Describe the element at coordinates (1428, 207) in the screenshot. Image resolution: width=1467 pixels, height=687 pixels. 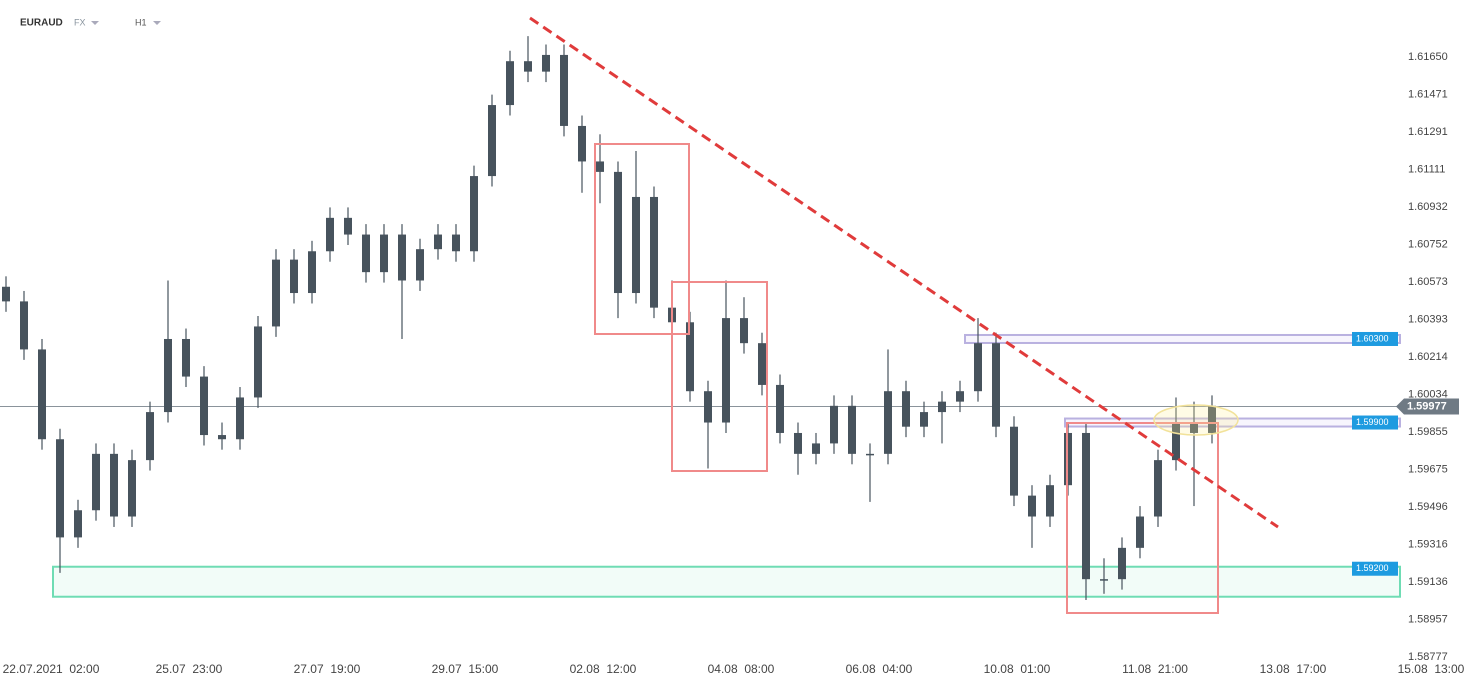
I see `y-tick-label: 1.60932` at that location.